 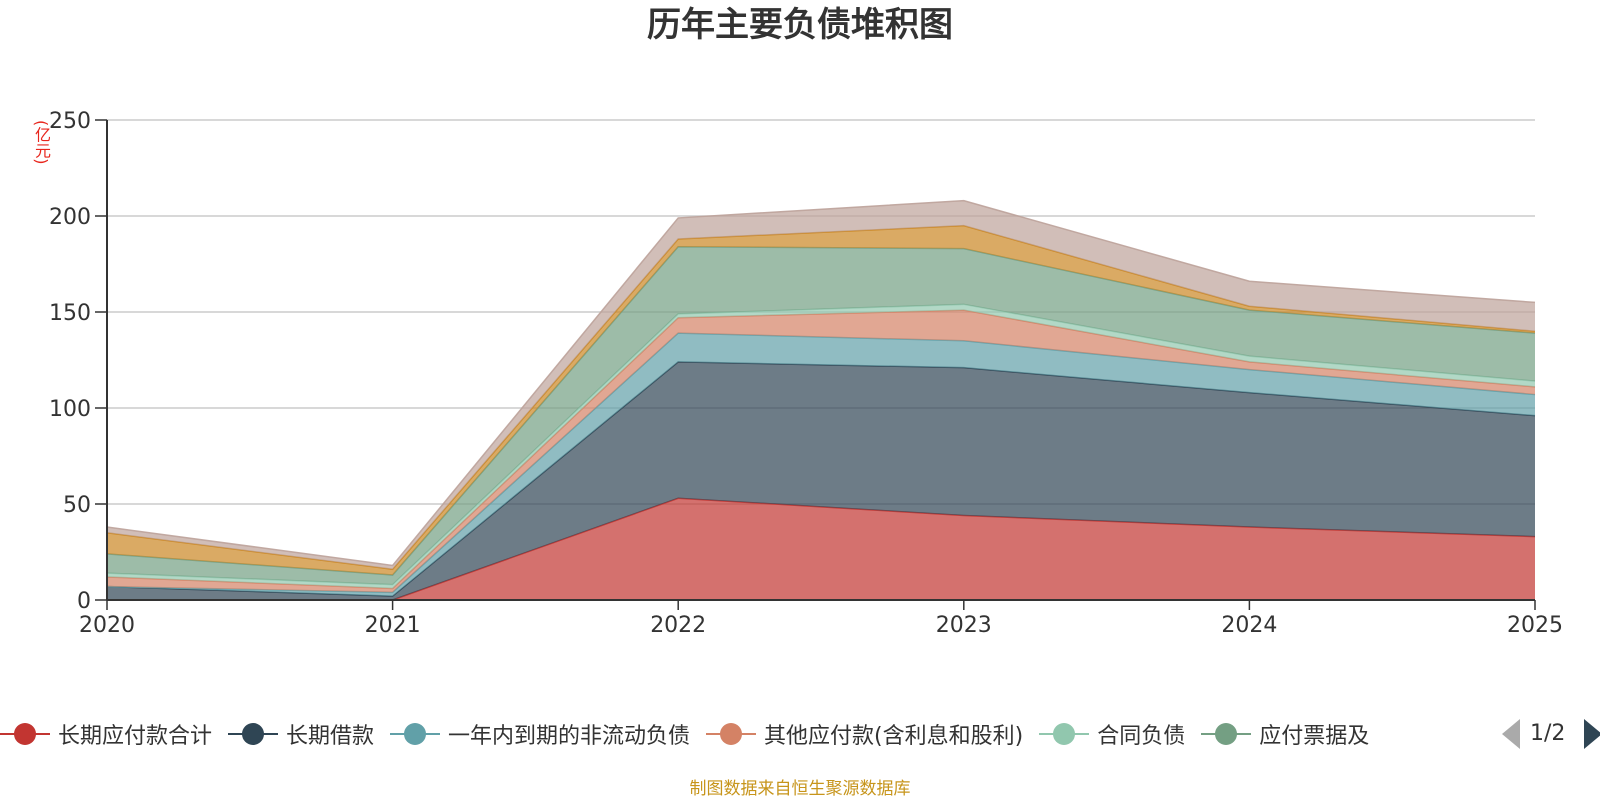 What do you see at coordinates (678, 625) in the screenshot?
I see `x-tick-label: 2022` at bounding box center [678, 625].